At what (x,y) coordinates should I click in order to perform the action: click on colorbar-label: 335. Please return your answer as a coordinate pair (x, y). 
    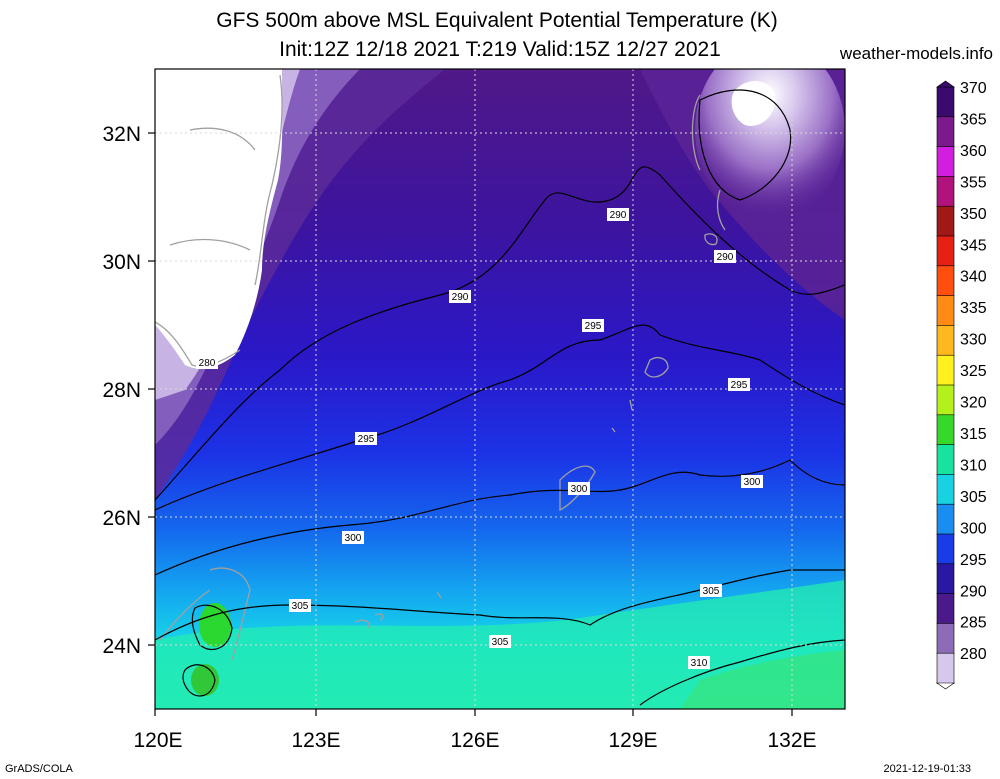
    Looking at the image, I should click on (973, 308).